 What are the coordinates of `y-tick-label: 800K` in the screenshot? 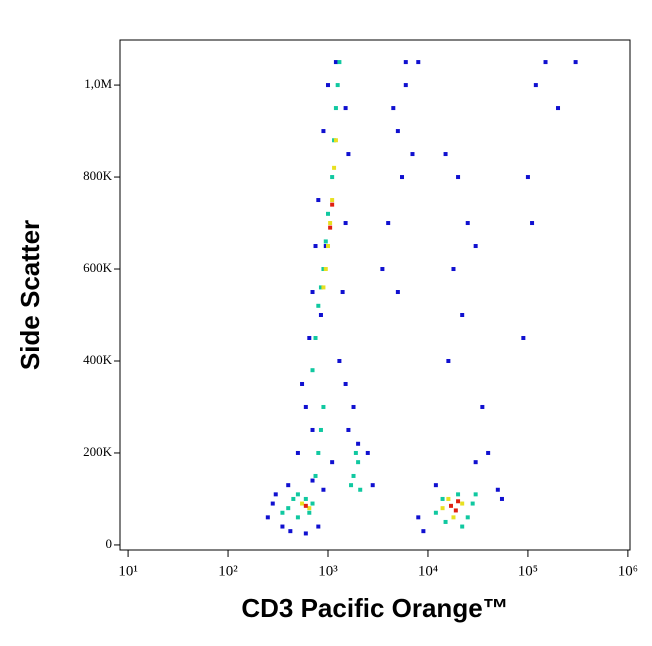 It's located at (98, 175).